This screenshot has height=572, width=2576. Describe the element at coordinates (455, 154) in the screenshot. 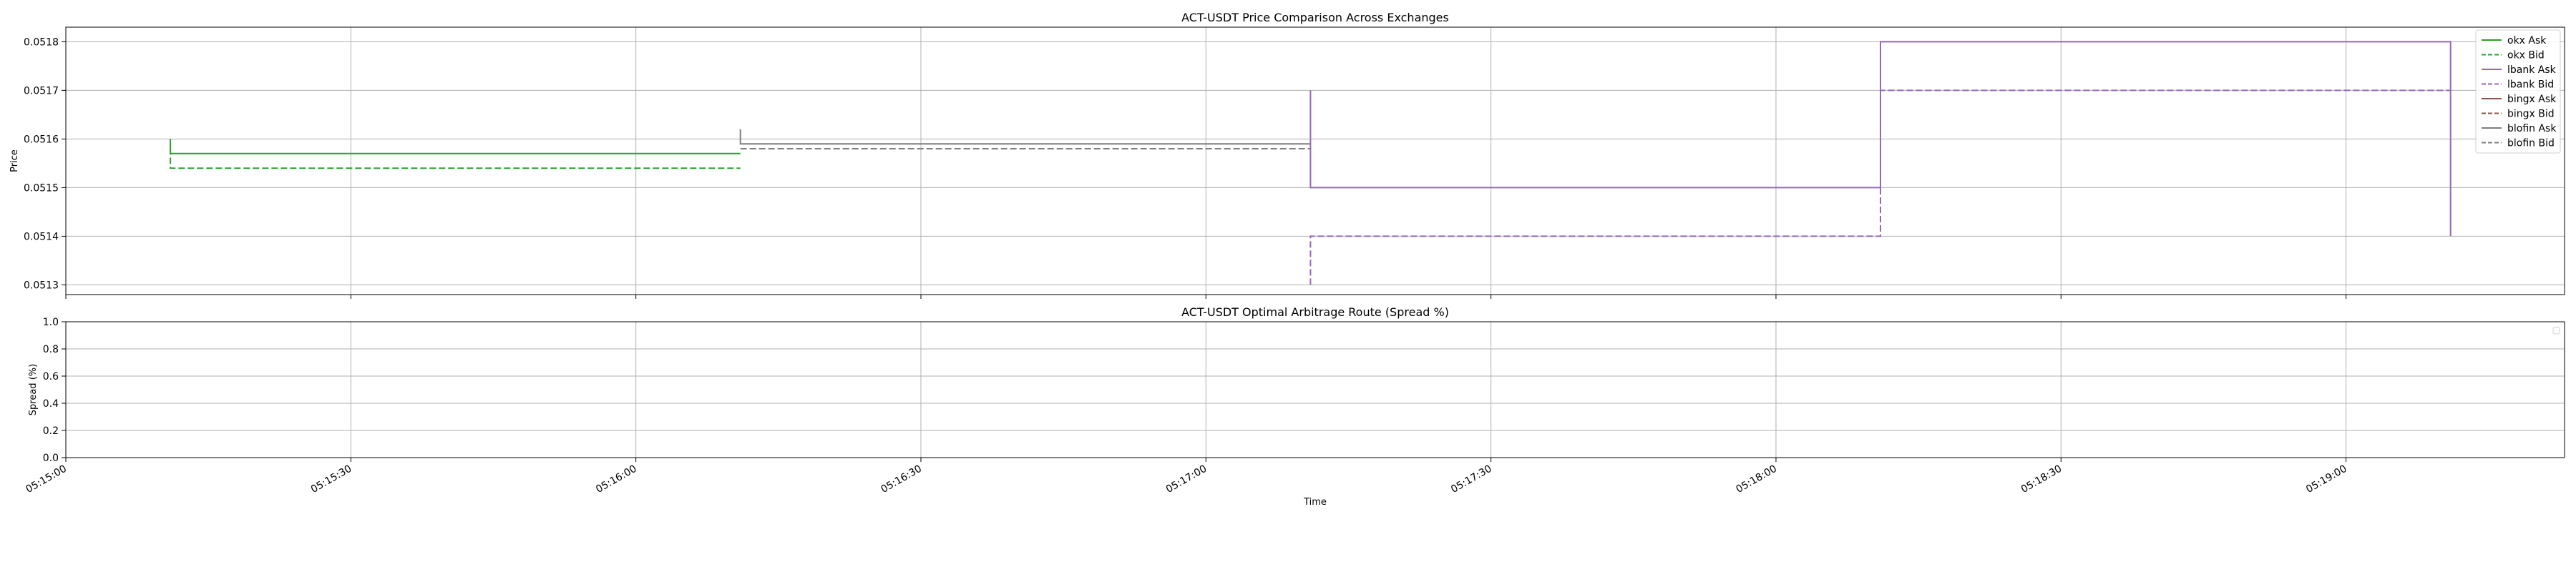

I see `series-line-okx-bid` at that location.